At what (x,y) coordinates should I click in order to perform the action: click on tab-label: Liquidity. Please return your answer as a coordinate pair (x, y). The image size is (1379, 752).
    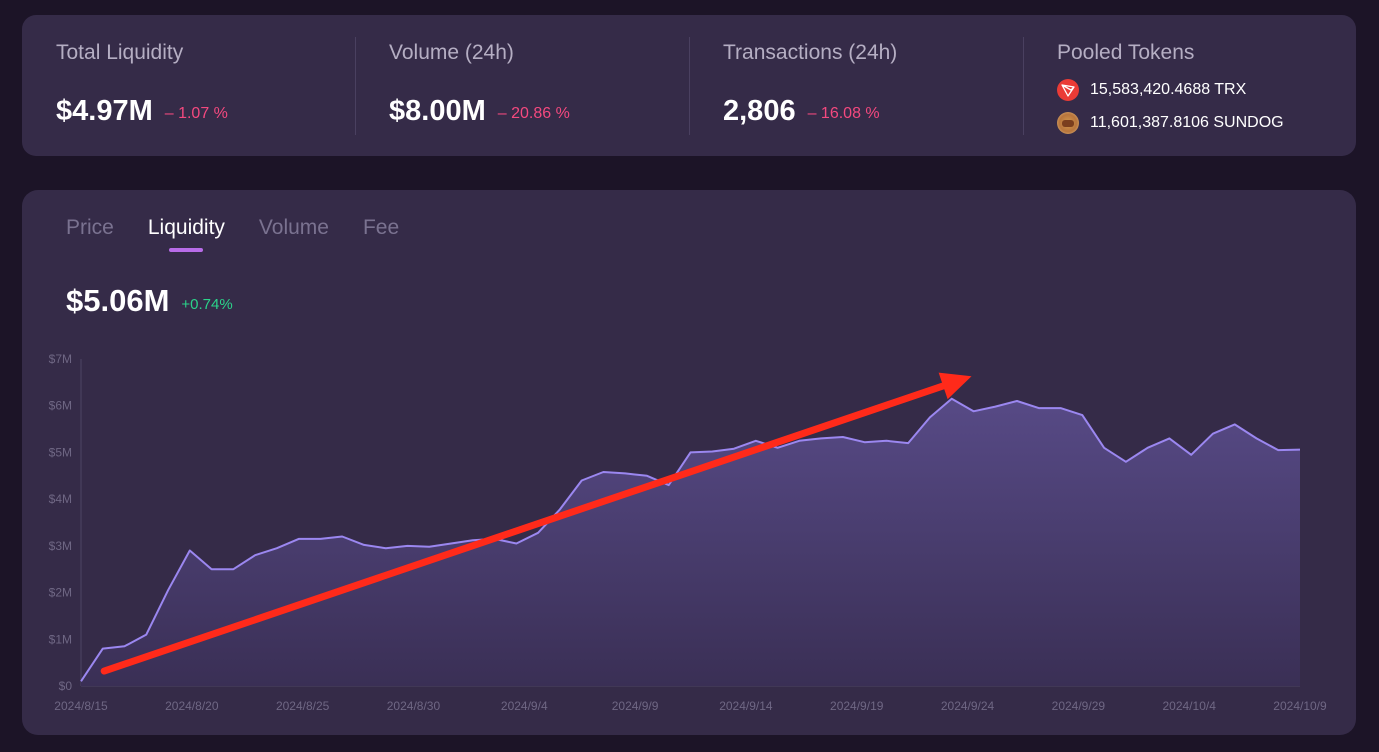
    Looking at the image, I should click on (186, 227).